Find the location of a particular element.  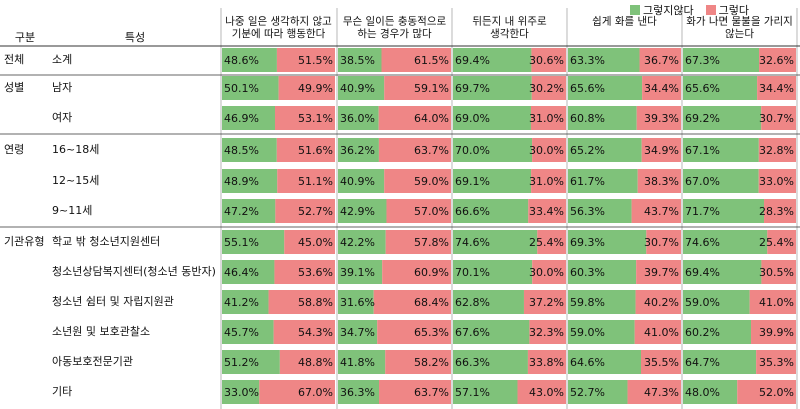

data-label-no: 48.9% is located at coordinates (241, 181).